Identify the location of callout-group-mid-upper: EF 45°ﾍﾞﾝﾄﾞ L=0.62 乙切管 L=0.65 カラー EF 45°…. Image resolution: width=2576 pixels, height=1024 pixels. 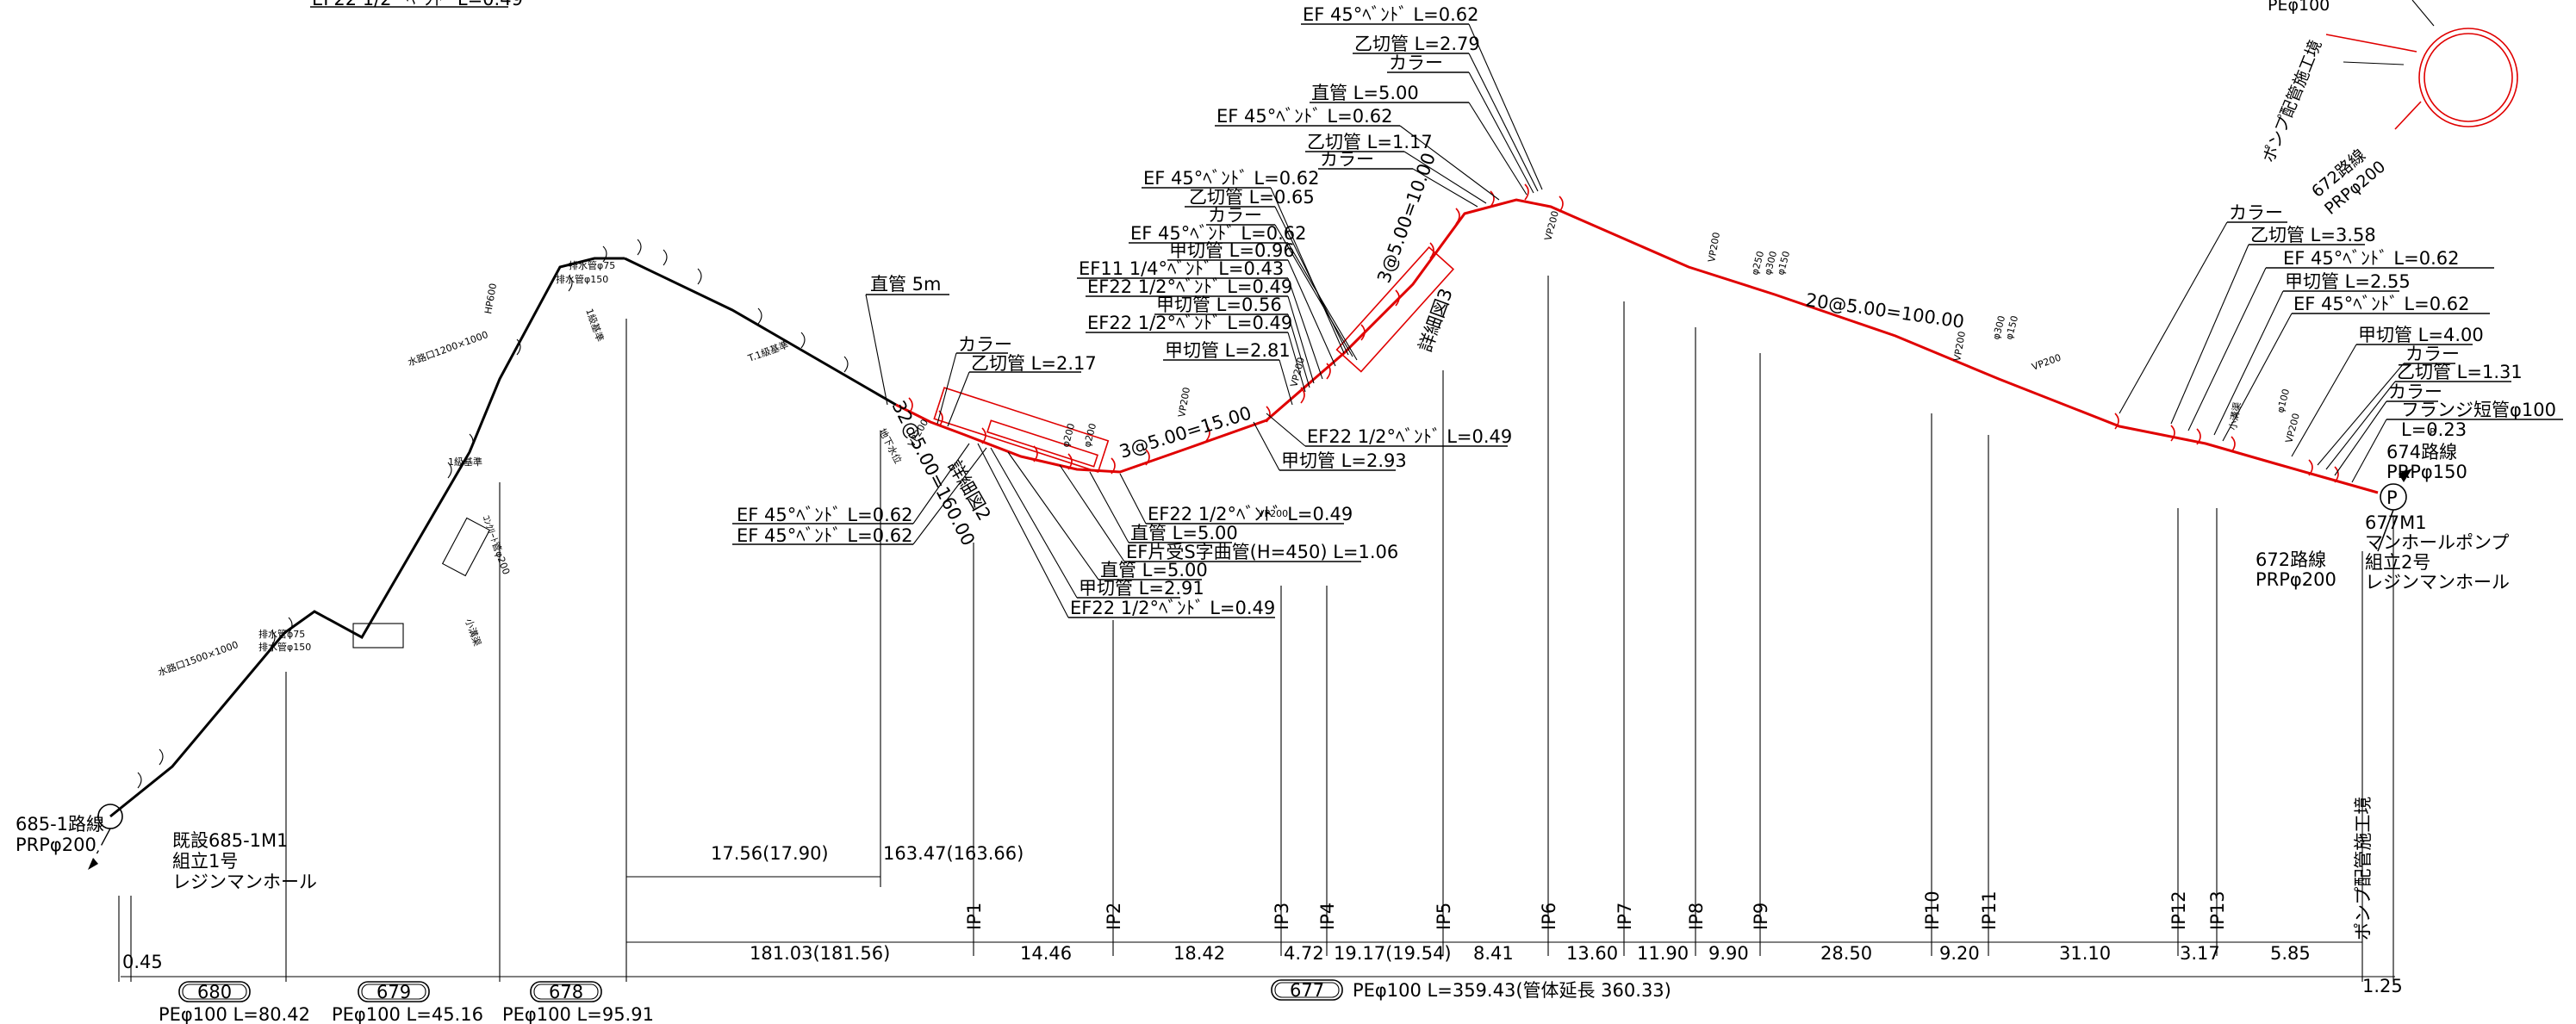
(1217, 287).